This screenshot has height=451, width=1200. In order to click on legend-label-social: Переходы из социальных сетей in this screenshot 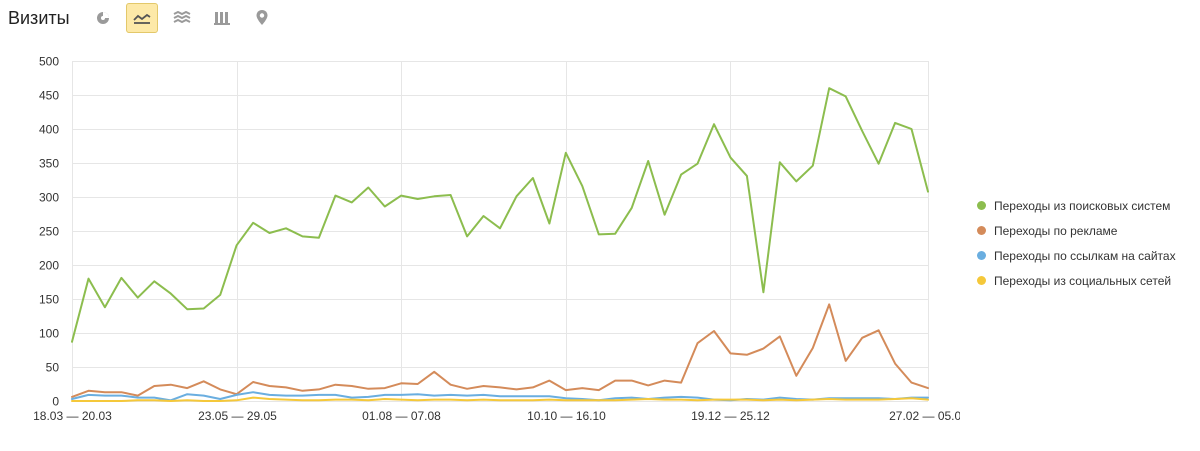, I will do `click(1083, 280)`.